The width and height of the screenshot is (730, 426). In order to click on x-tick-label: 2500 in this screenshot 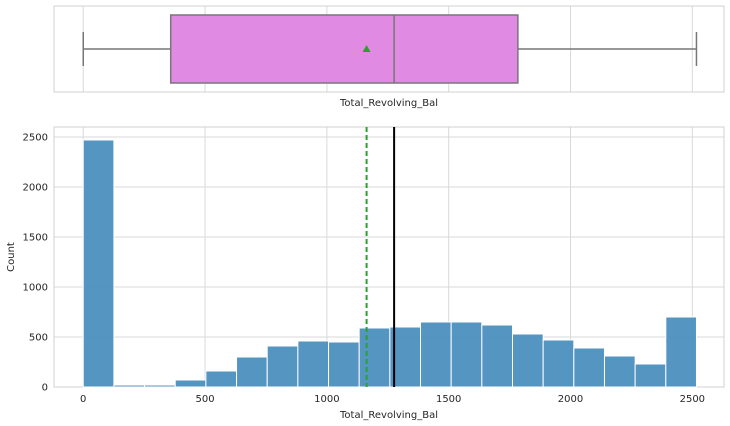, I will do `click(692, 399)`.